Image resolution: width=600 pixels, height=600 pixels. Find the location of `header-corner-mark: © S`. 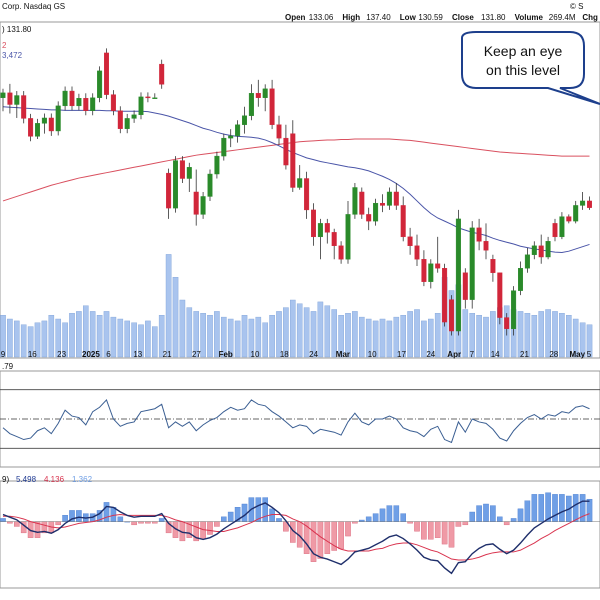

header-corner-mark: © S is located at coordinates (576, 6).